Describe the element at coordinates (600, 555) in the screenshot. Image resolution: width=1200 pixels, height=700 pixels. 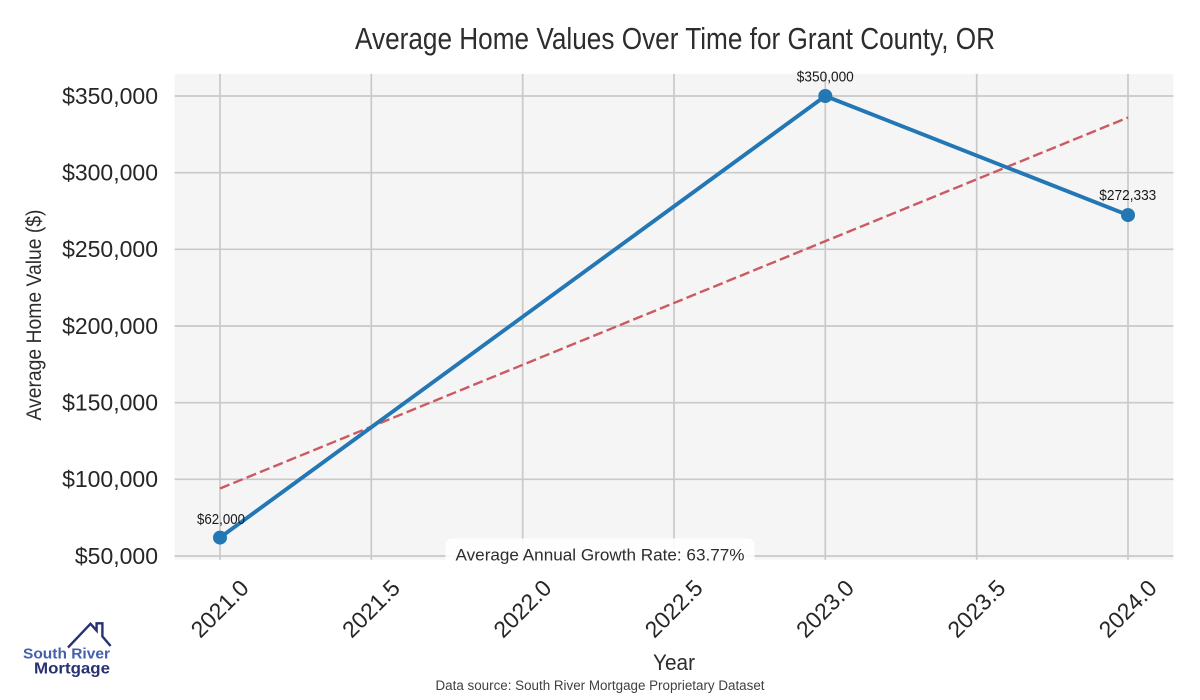
I see `svg-text:Average Annual Growth Rate: 63: Average Annual Growth Rate: 63.77%` at that location.